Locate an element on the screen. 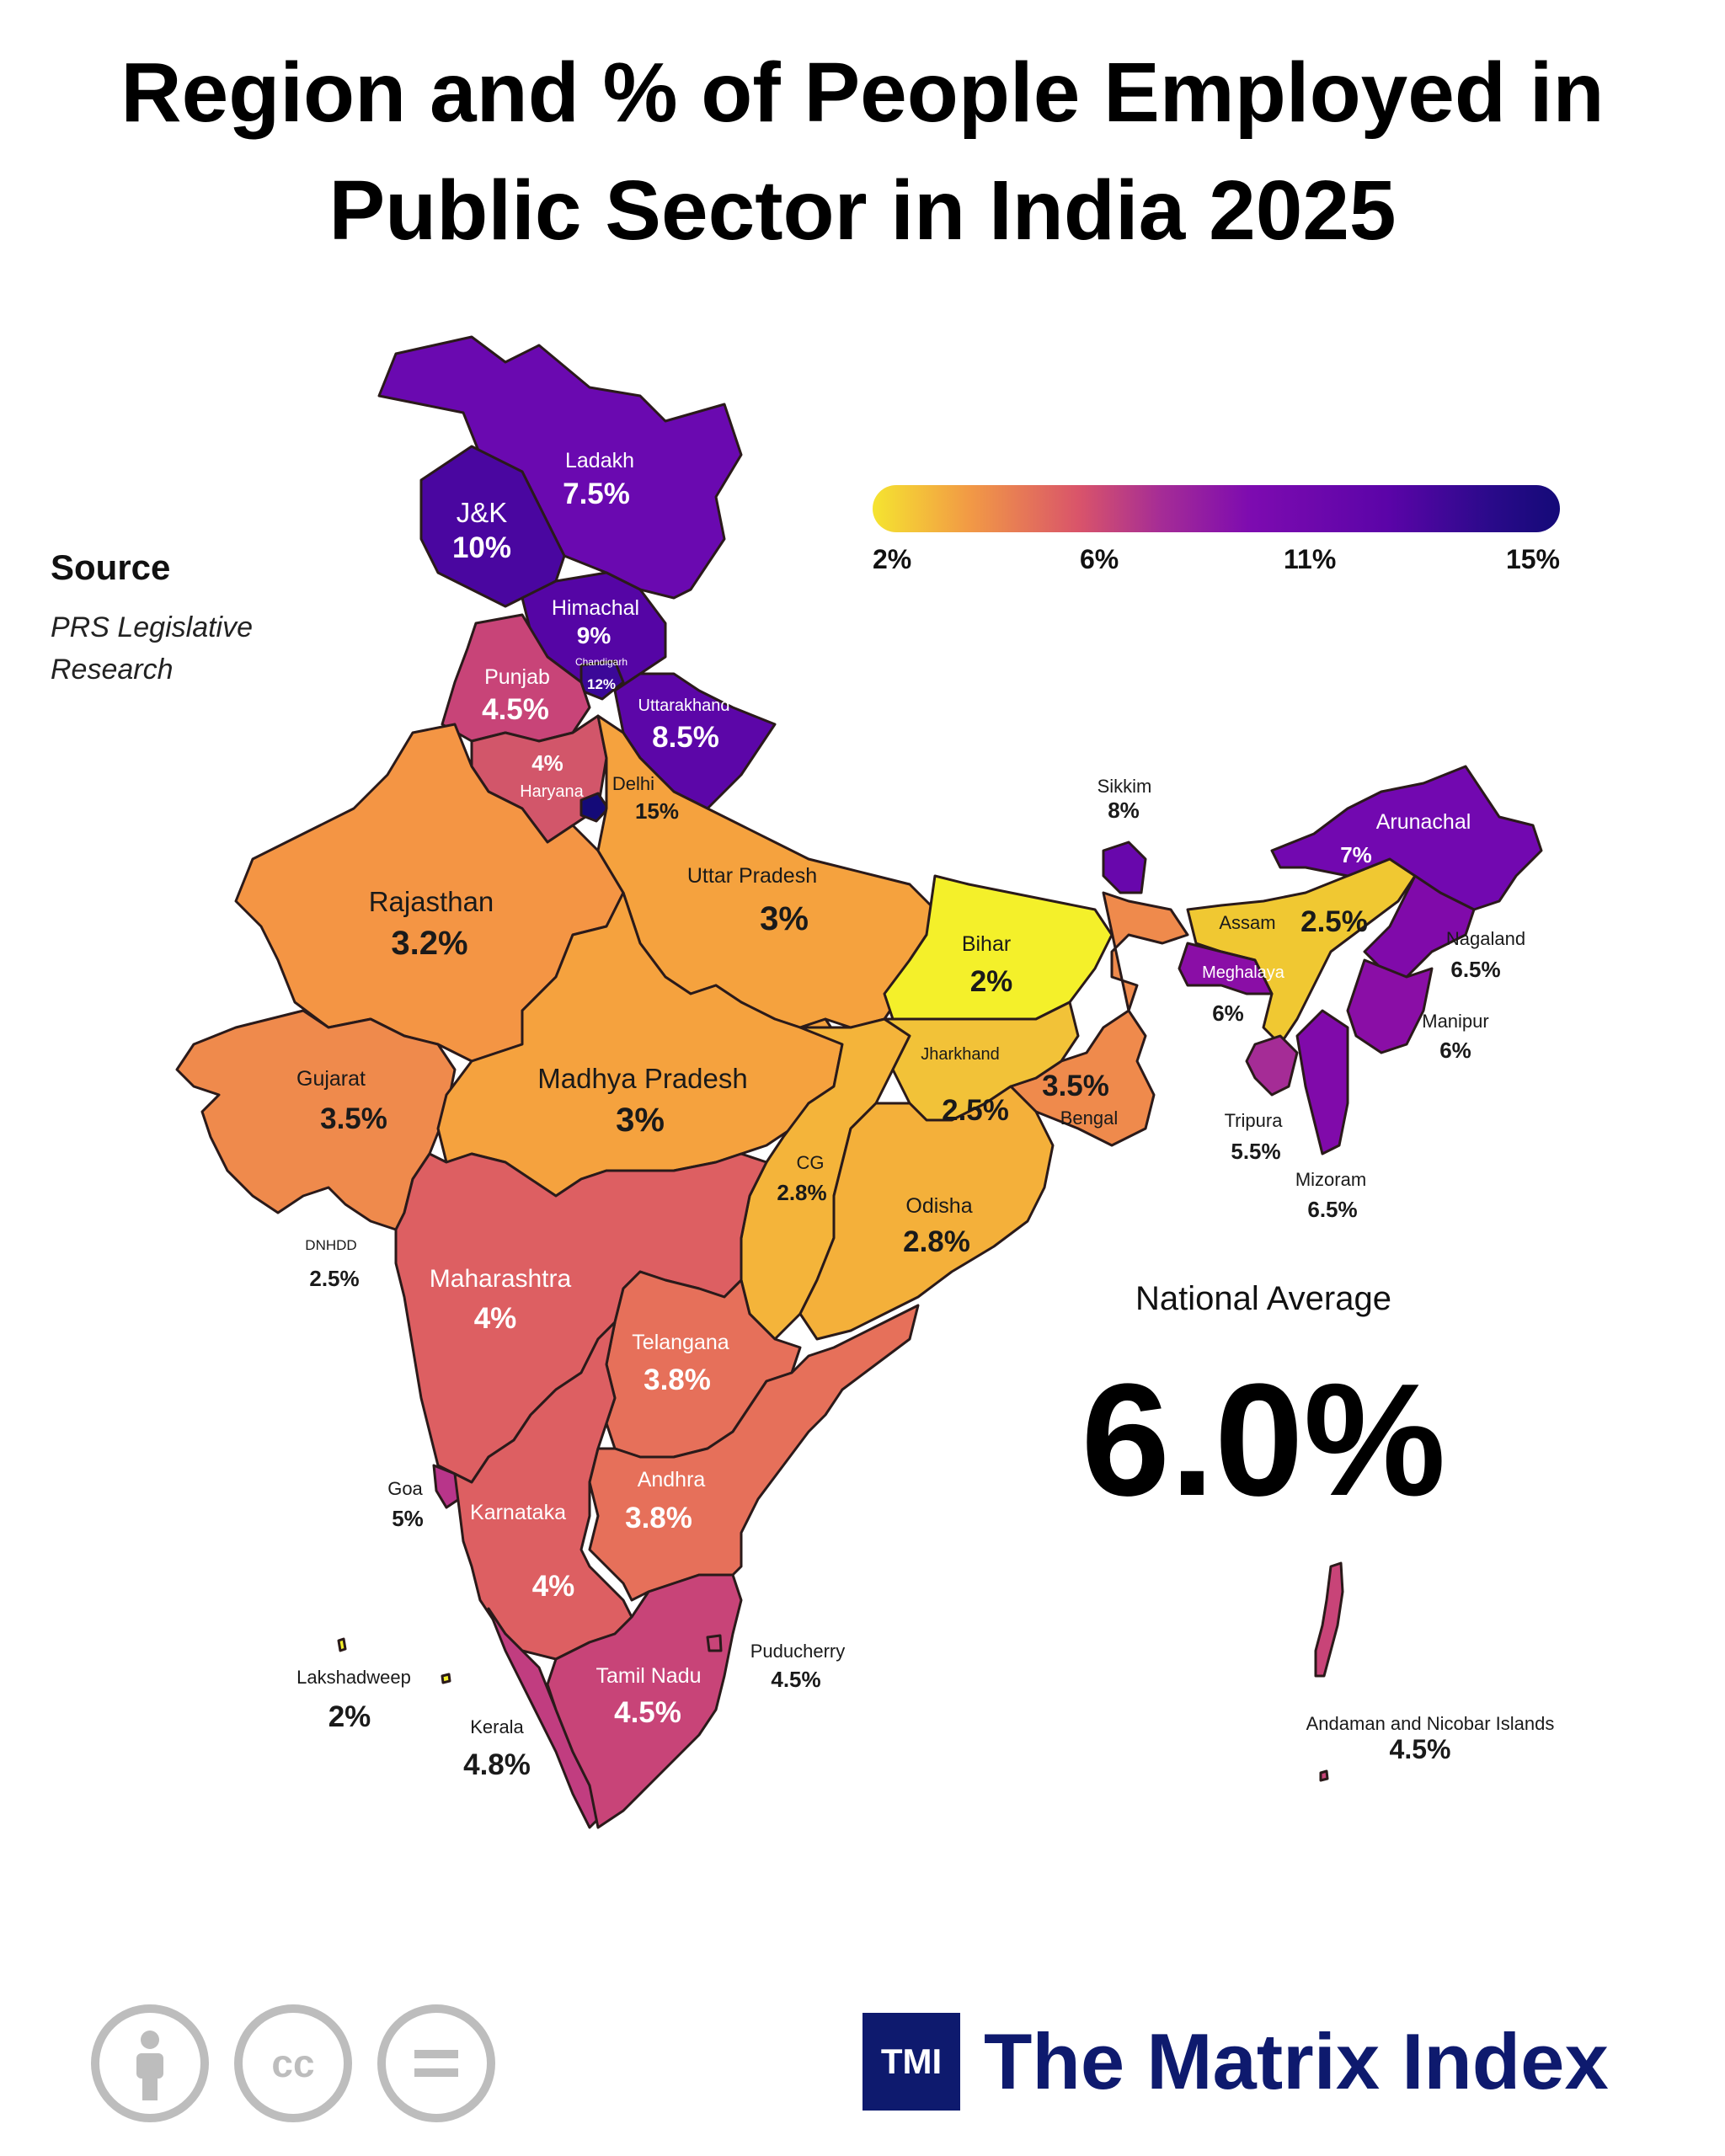  label-name-bihar: Bihar is located at coordinates (986, 944).